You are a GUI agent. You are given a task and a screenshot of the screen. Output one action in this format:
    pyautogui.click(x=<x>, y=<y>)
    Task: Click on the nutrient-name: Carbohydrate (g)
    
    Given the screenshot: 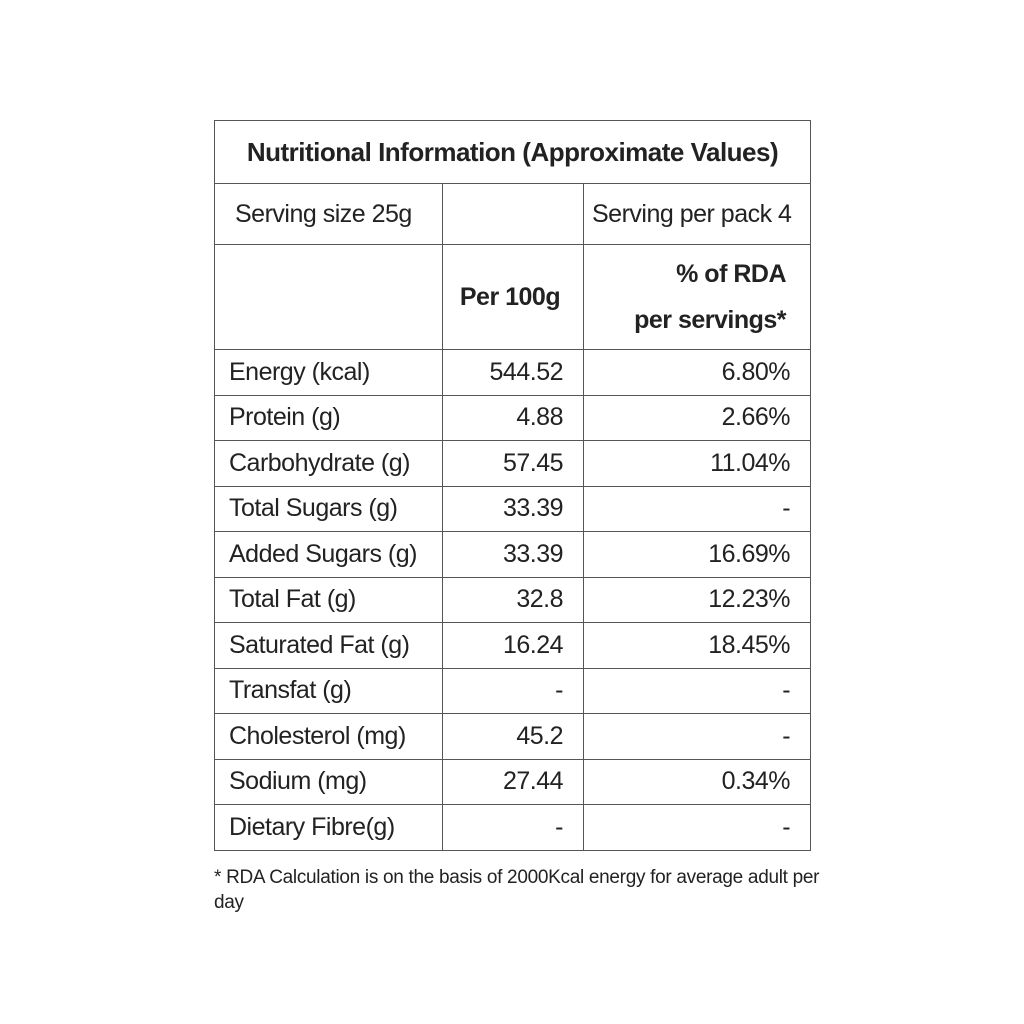 What is the action you would take?
    pyautogui.click(x=328, y=463)
    